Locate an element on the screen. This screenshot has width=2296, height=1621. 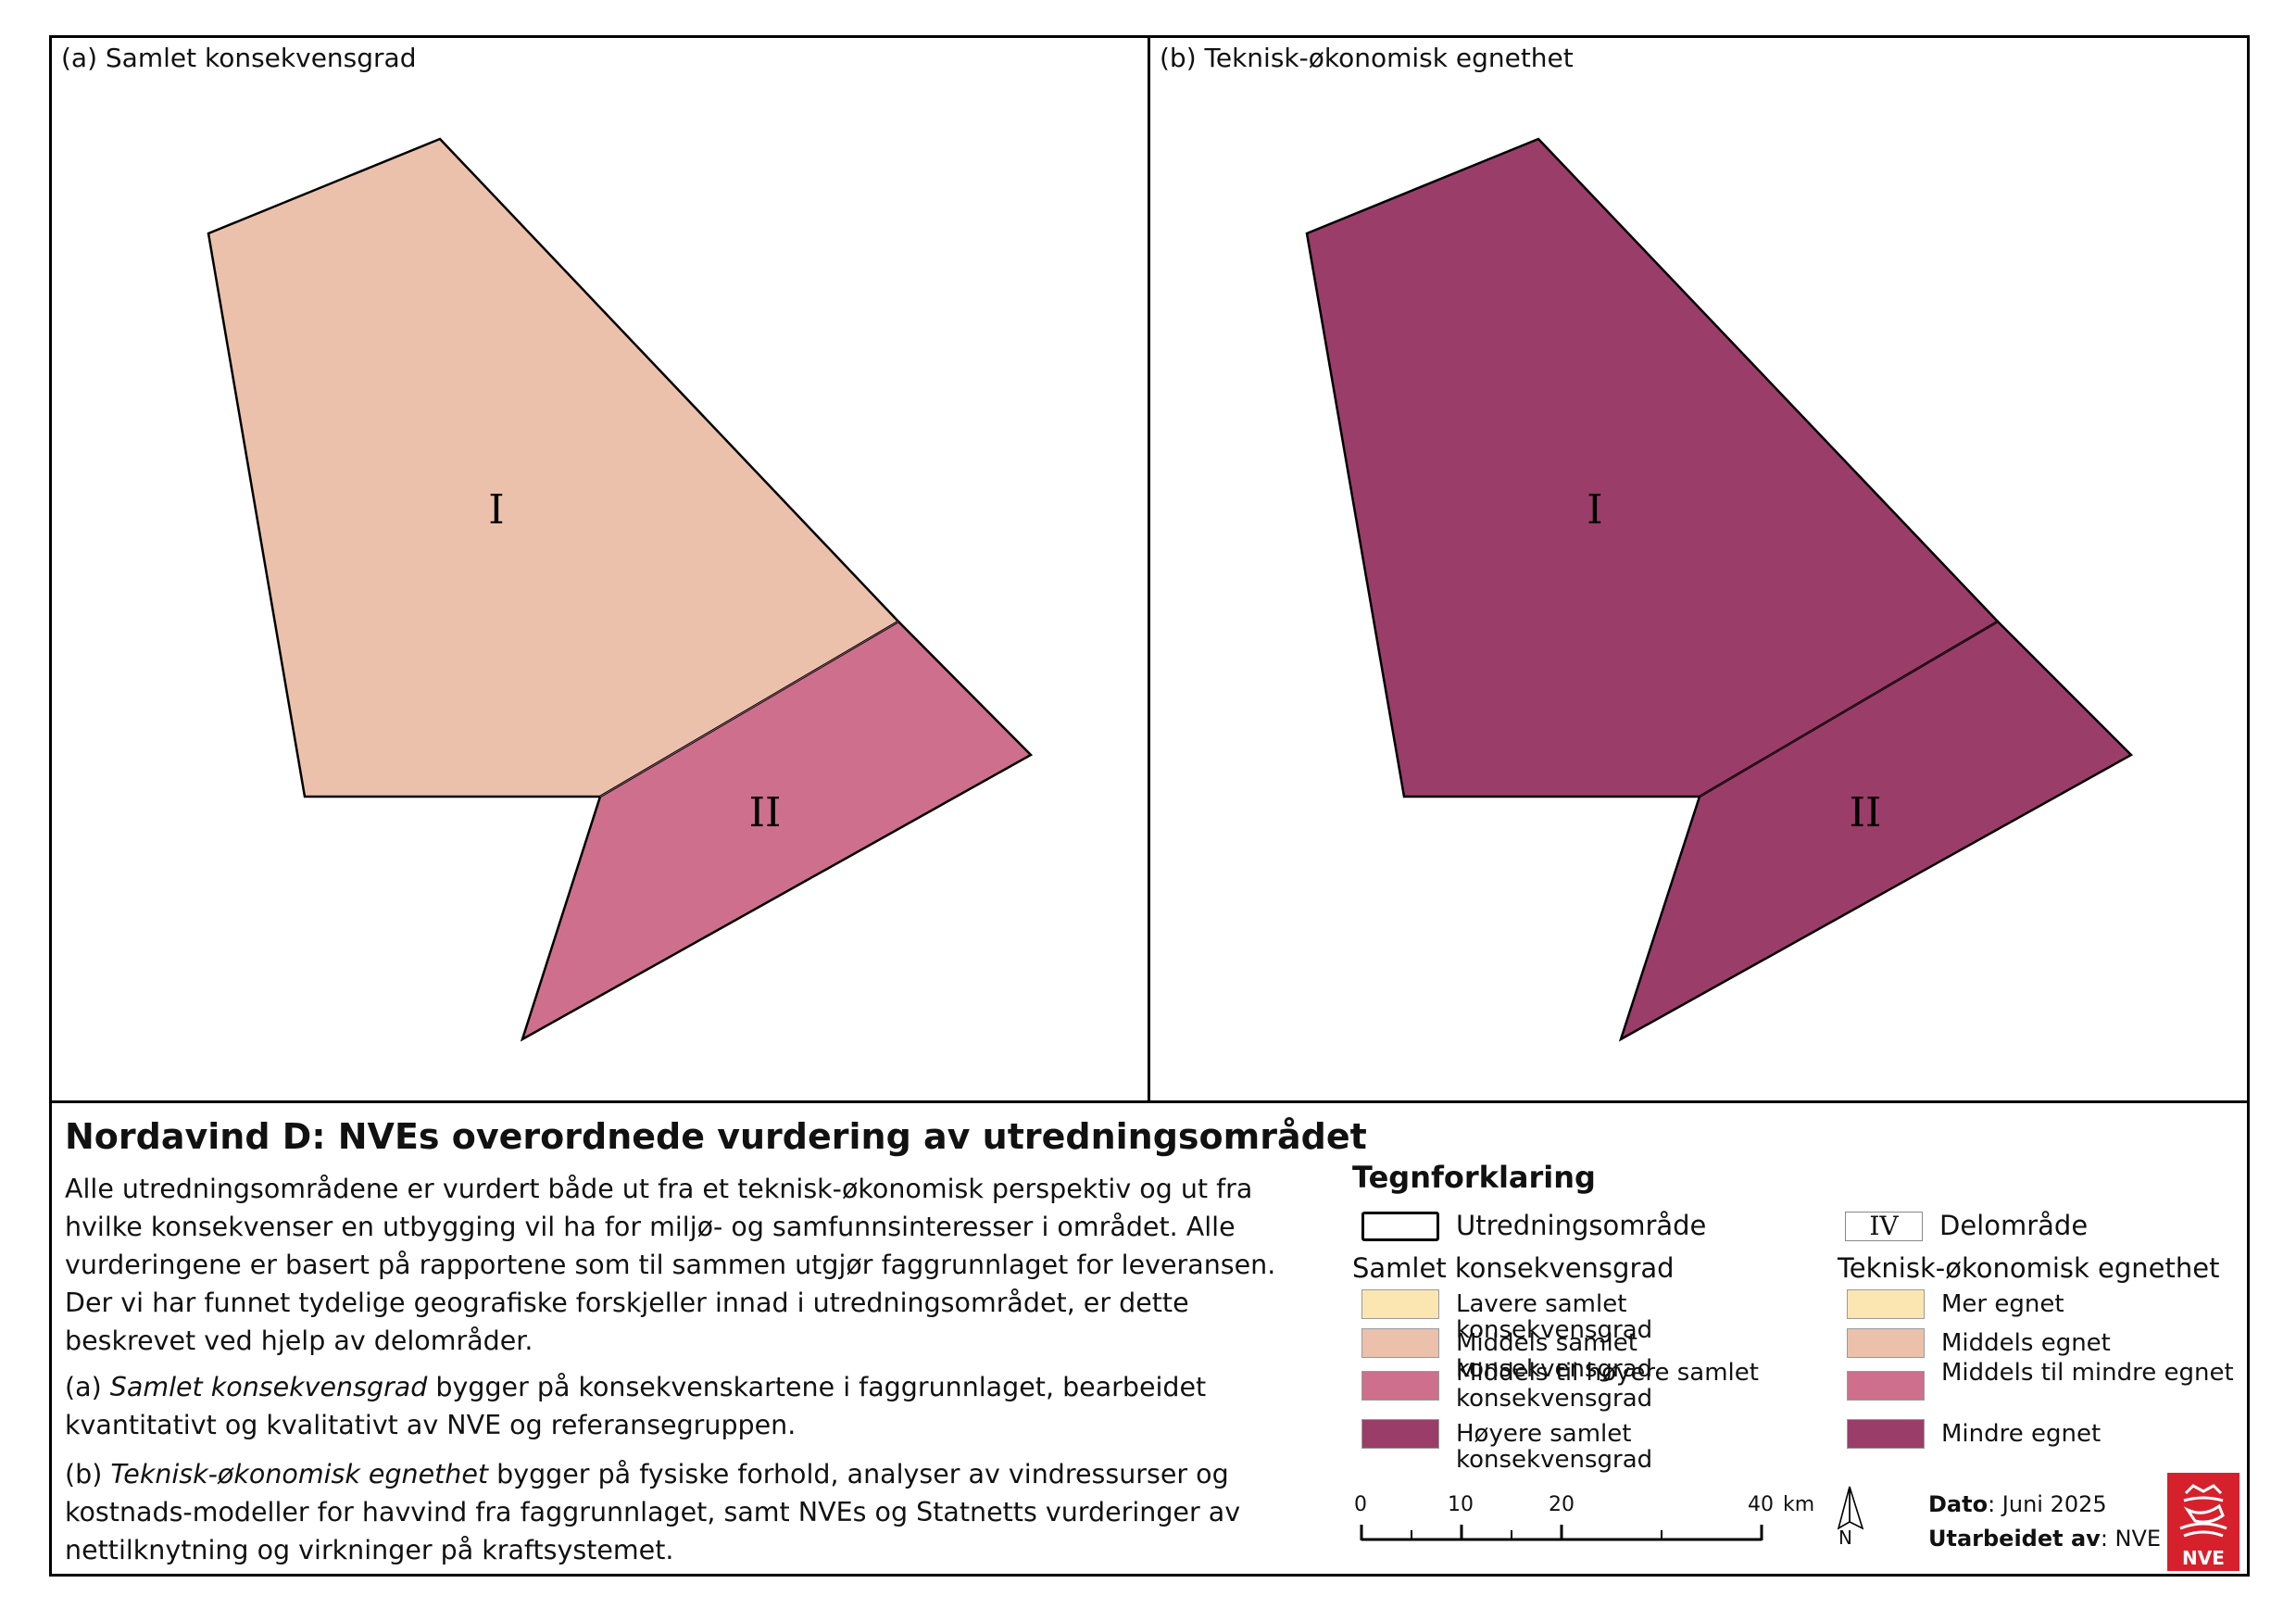
legend-title: Tegnforklaring is located at coordinates (1474, 1177).